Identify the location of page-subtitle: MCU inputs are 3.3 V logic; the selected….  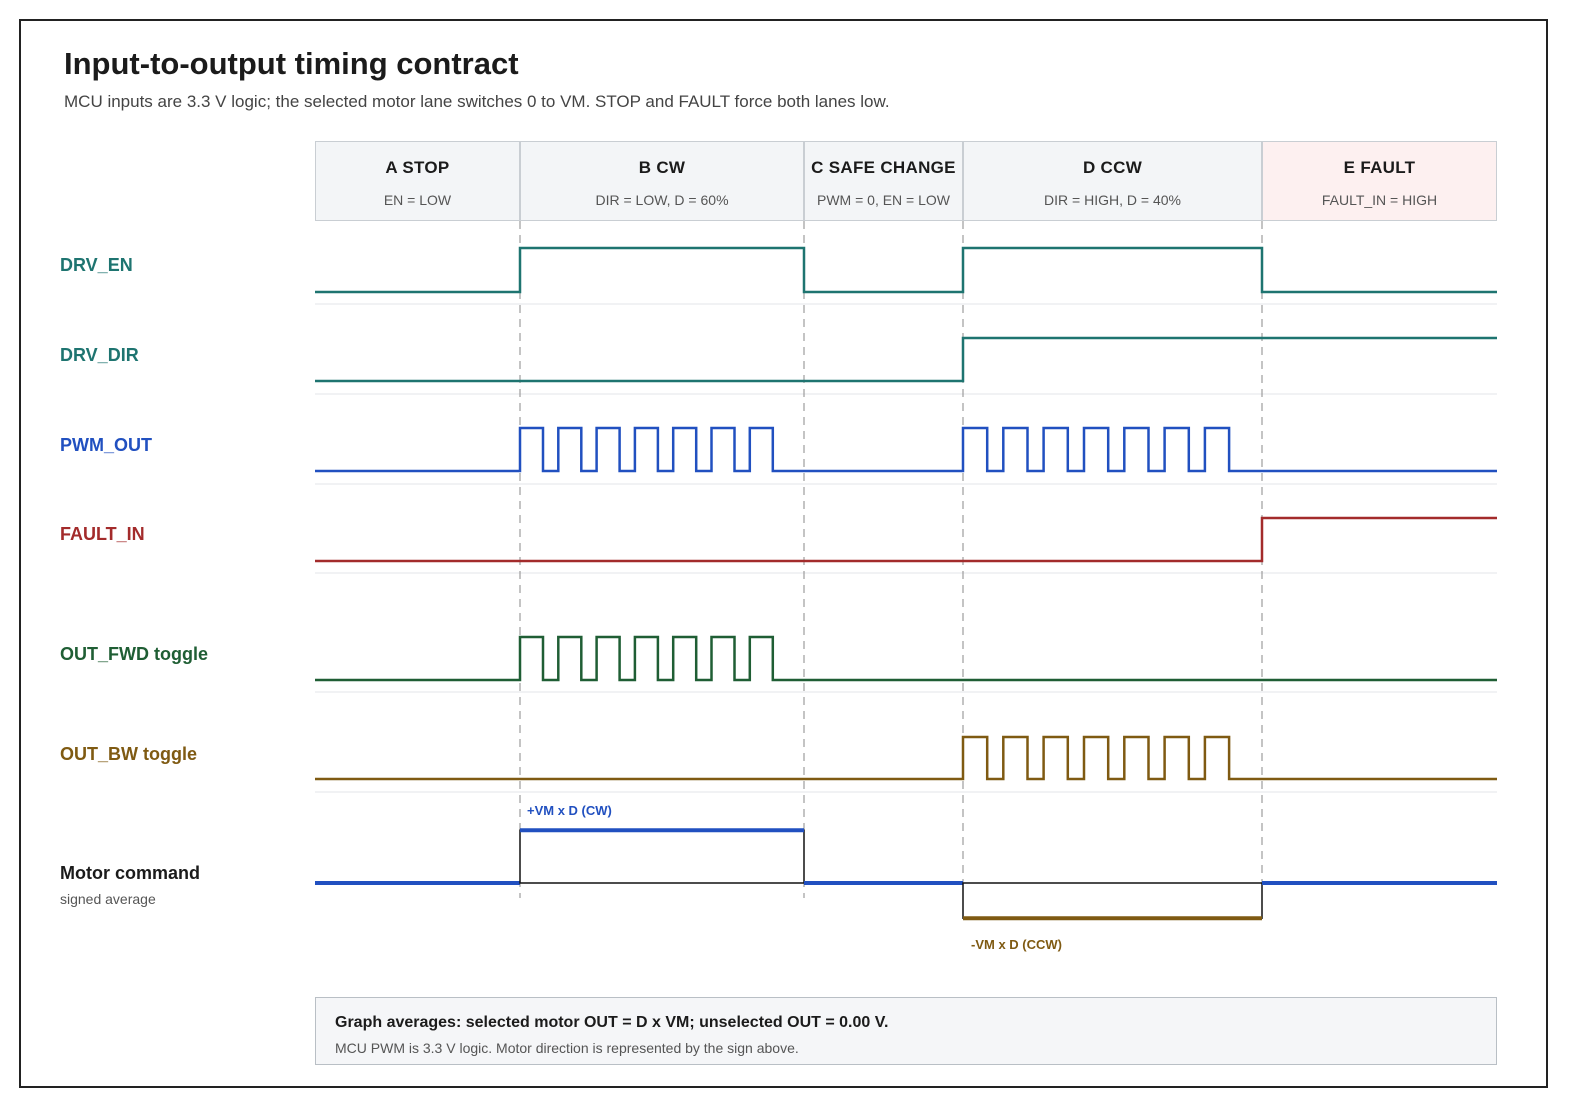
(477, 101).